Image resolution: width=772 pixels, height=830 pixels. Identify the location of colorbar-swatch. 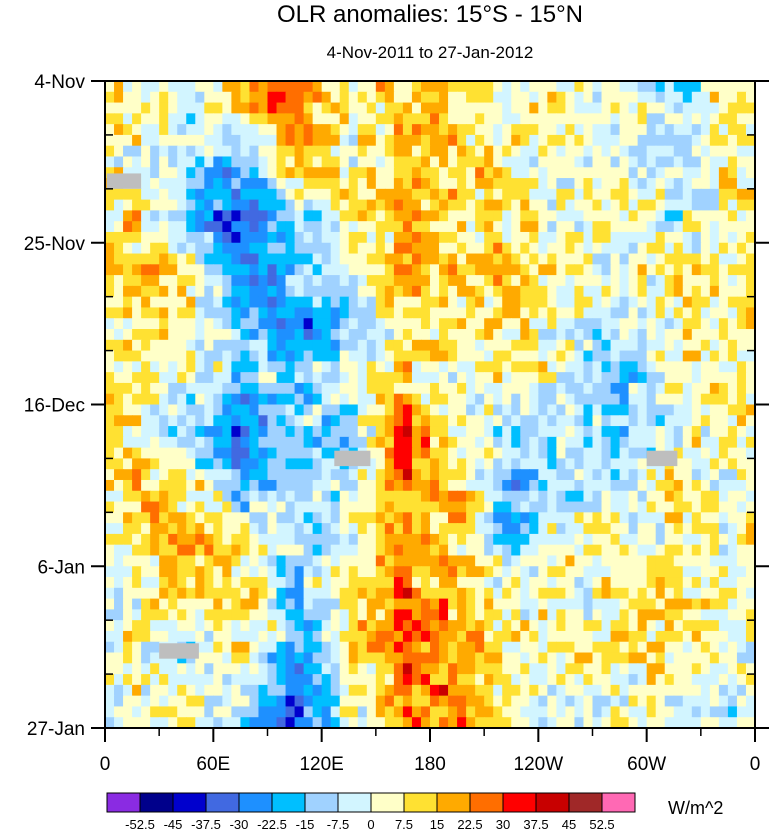
(387, 802).